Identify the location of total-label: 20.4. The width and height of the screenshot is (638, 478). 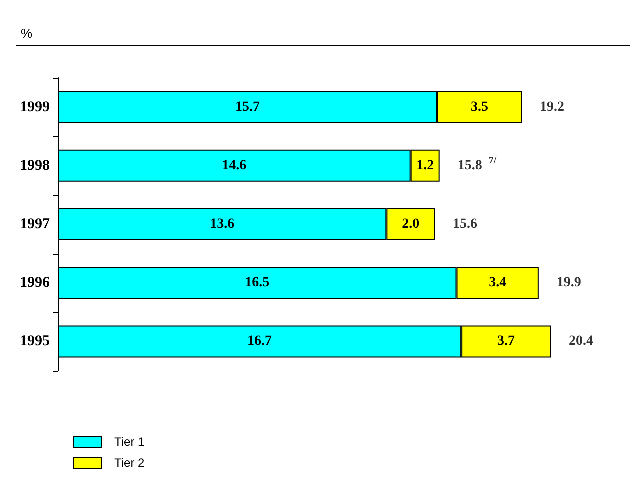
(581, 342).